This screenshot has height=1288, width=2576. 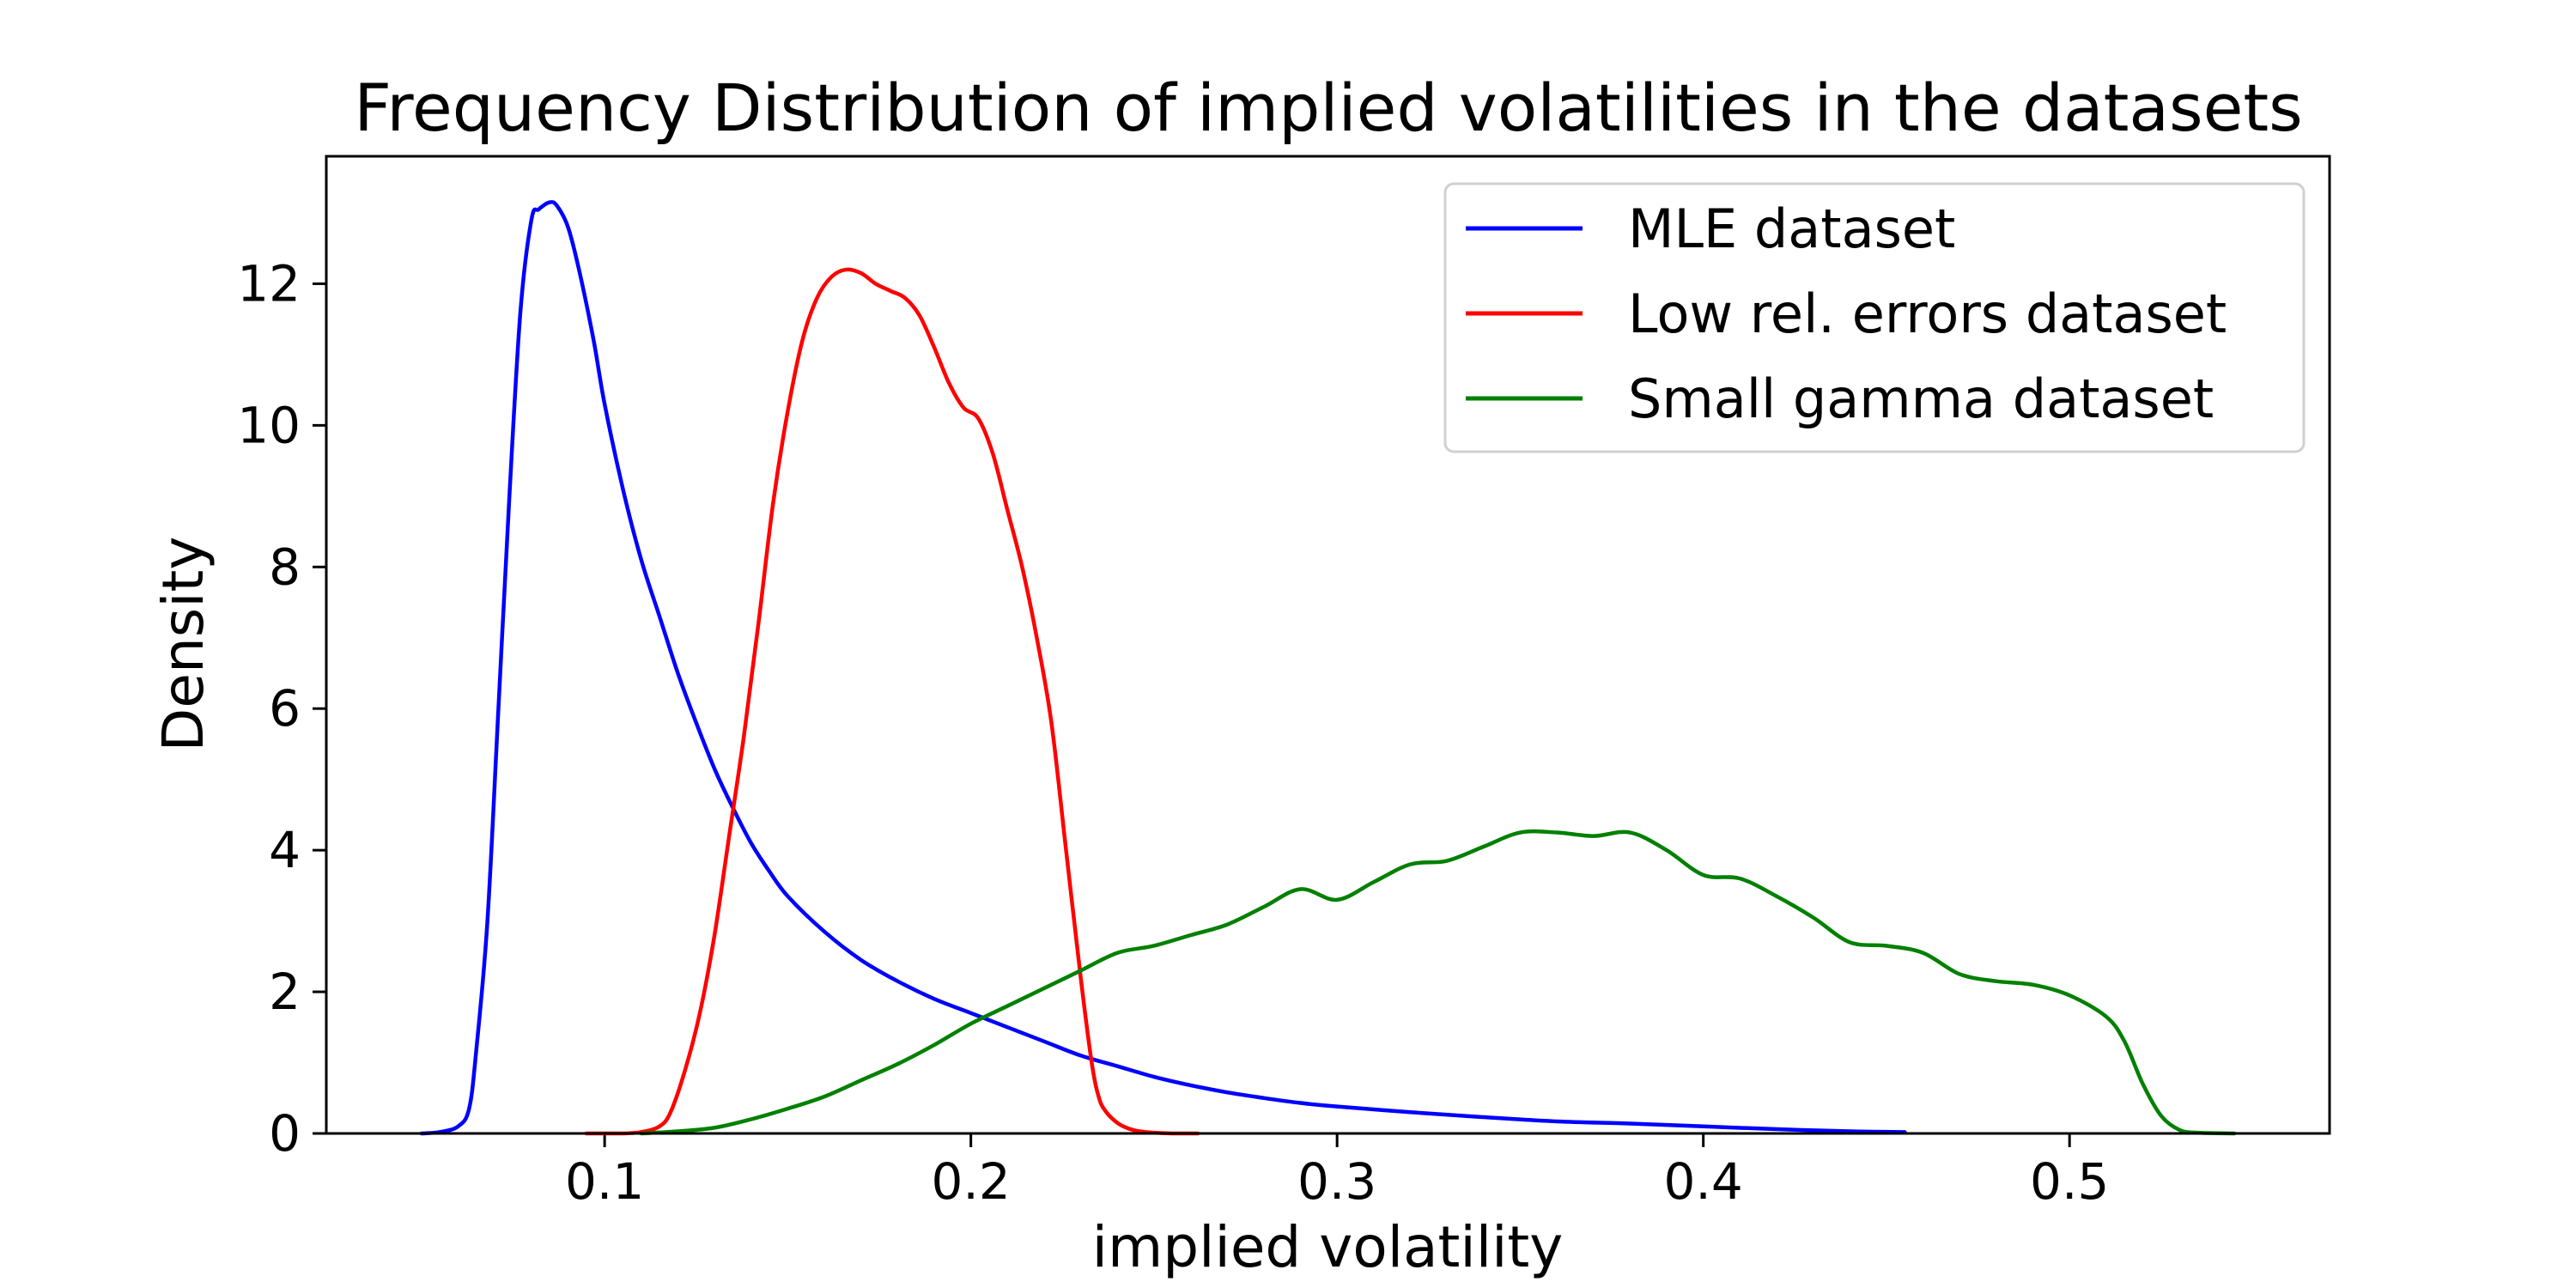 I want to click on x-axis-ticks: 0.1 0.2 0.3 0.4 0.5, so click(x=1337, y=1172).